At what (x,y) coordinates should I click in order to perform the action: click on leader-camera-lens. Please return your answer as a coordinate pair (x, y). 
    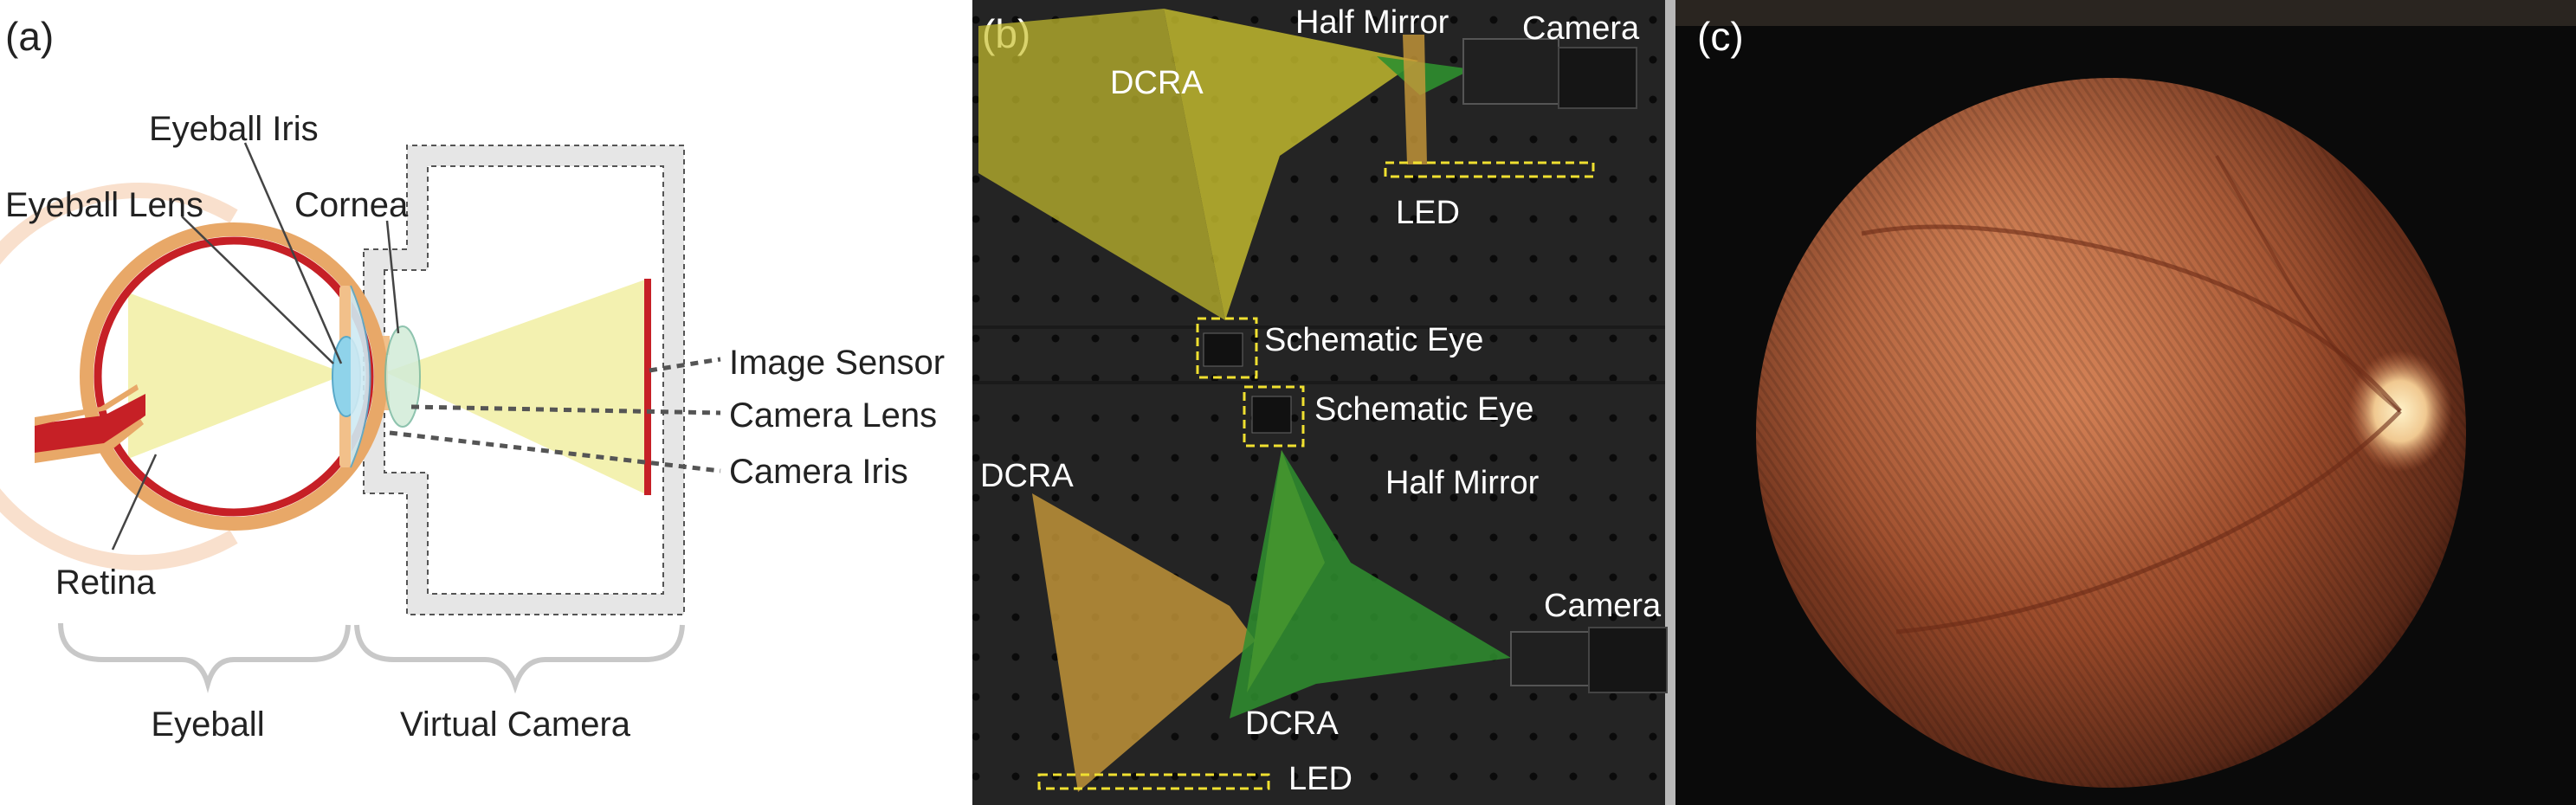
    Looking at the image, I should click on (565, 409).